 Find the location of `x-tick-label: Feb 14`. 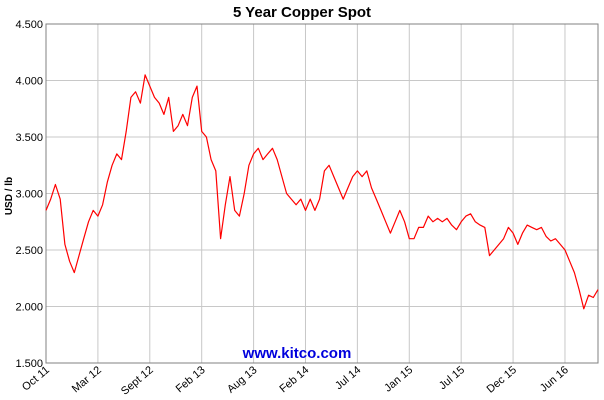

x-tick-label: Feb 14 is located at coordinates (294, 379).